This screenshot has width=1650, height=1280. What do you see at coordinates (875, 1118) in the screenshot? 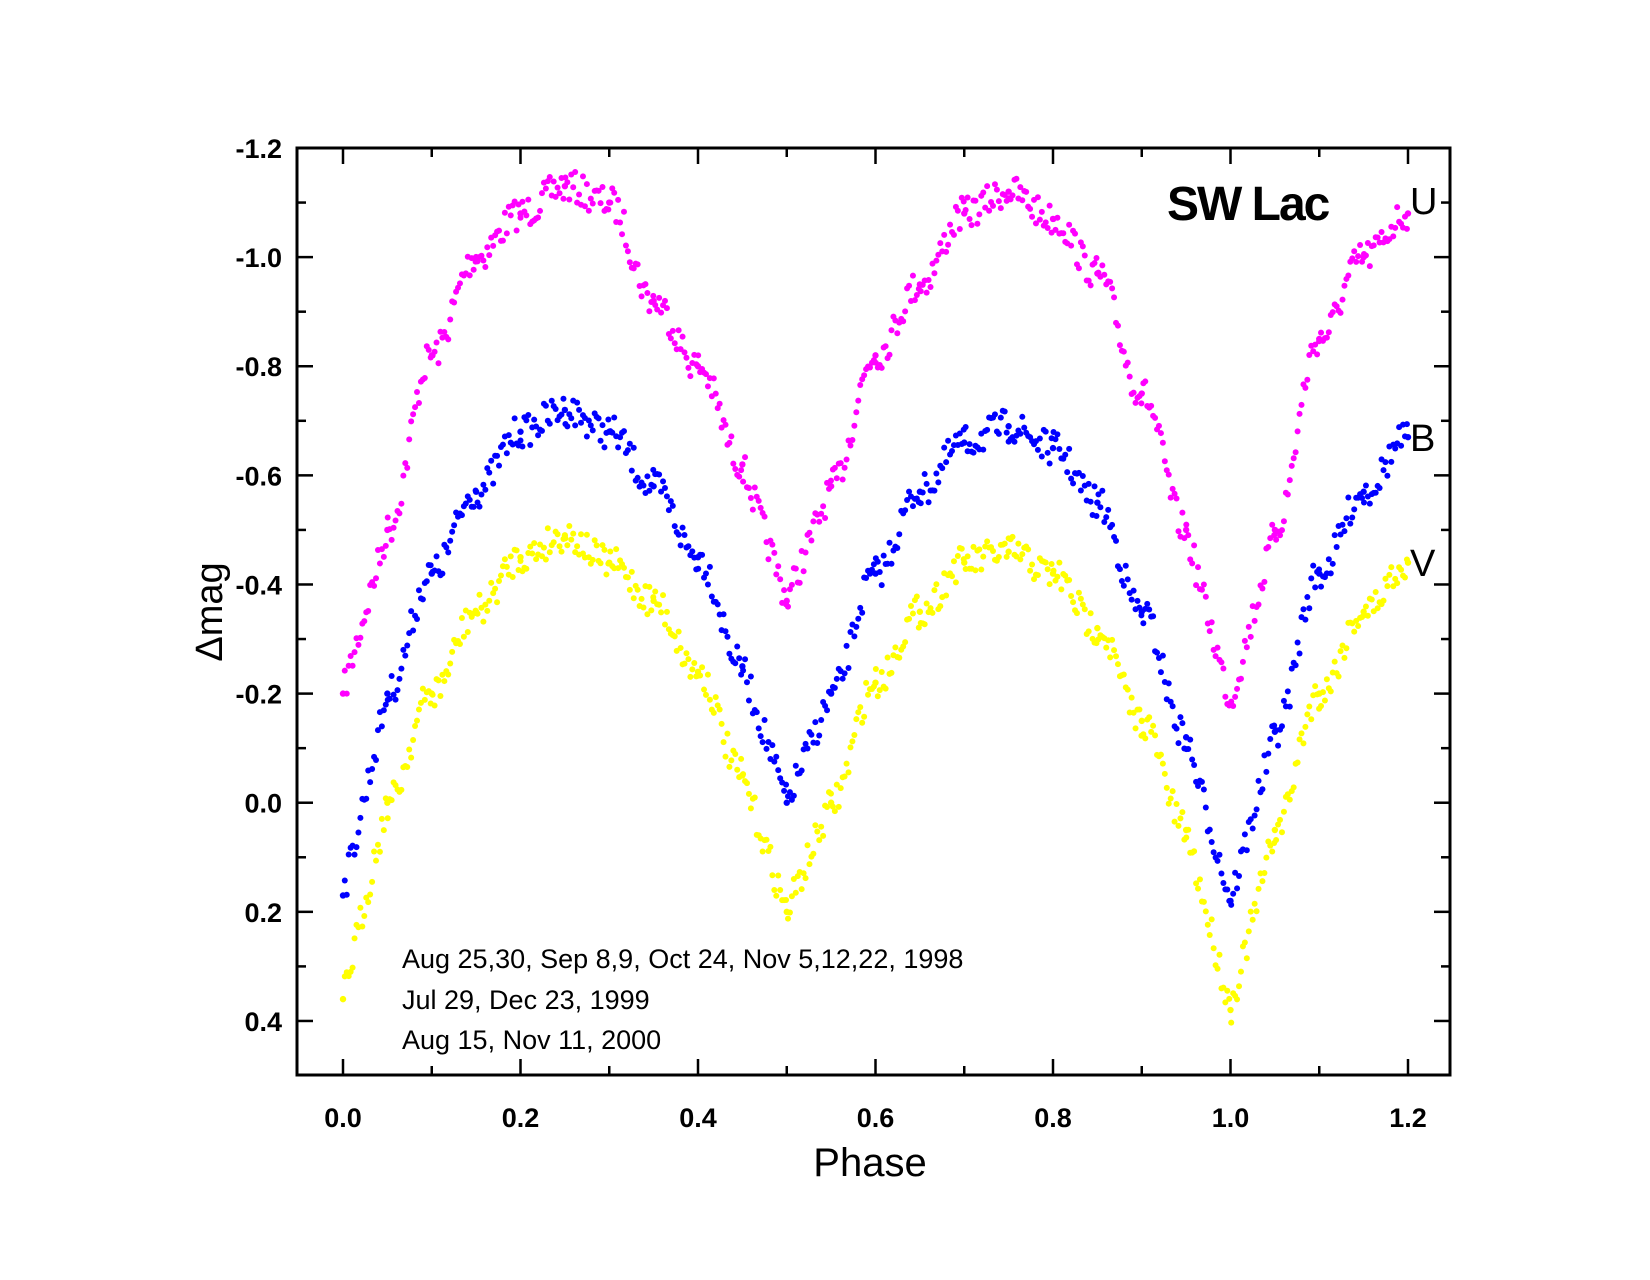
I see `x-tick-labels: 0.0 0.2 0.4 0.6 0.8 1.0 1.2` at bounding box center [875, 1118].